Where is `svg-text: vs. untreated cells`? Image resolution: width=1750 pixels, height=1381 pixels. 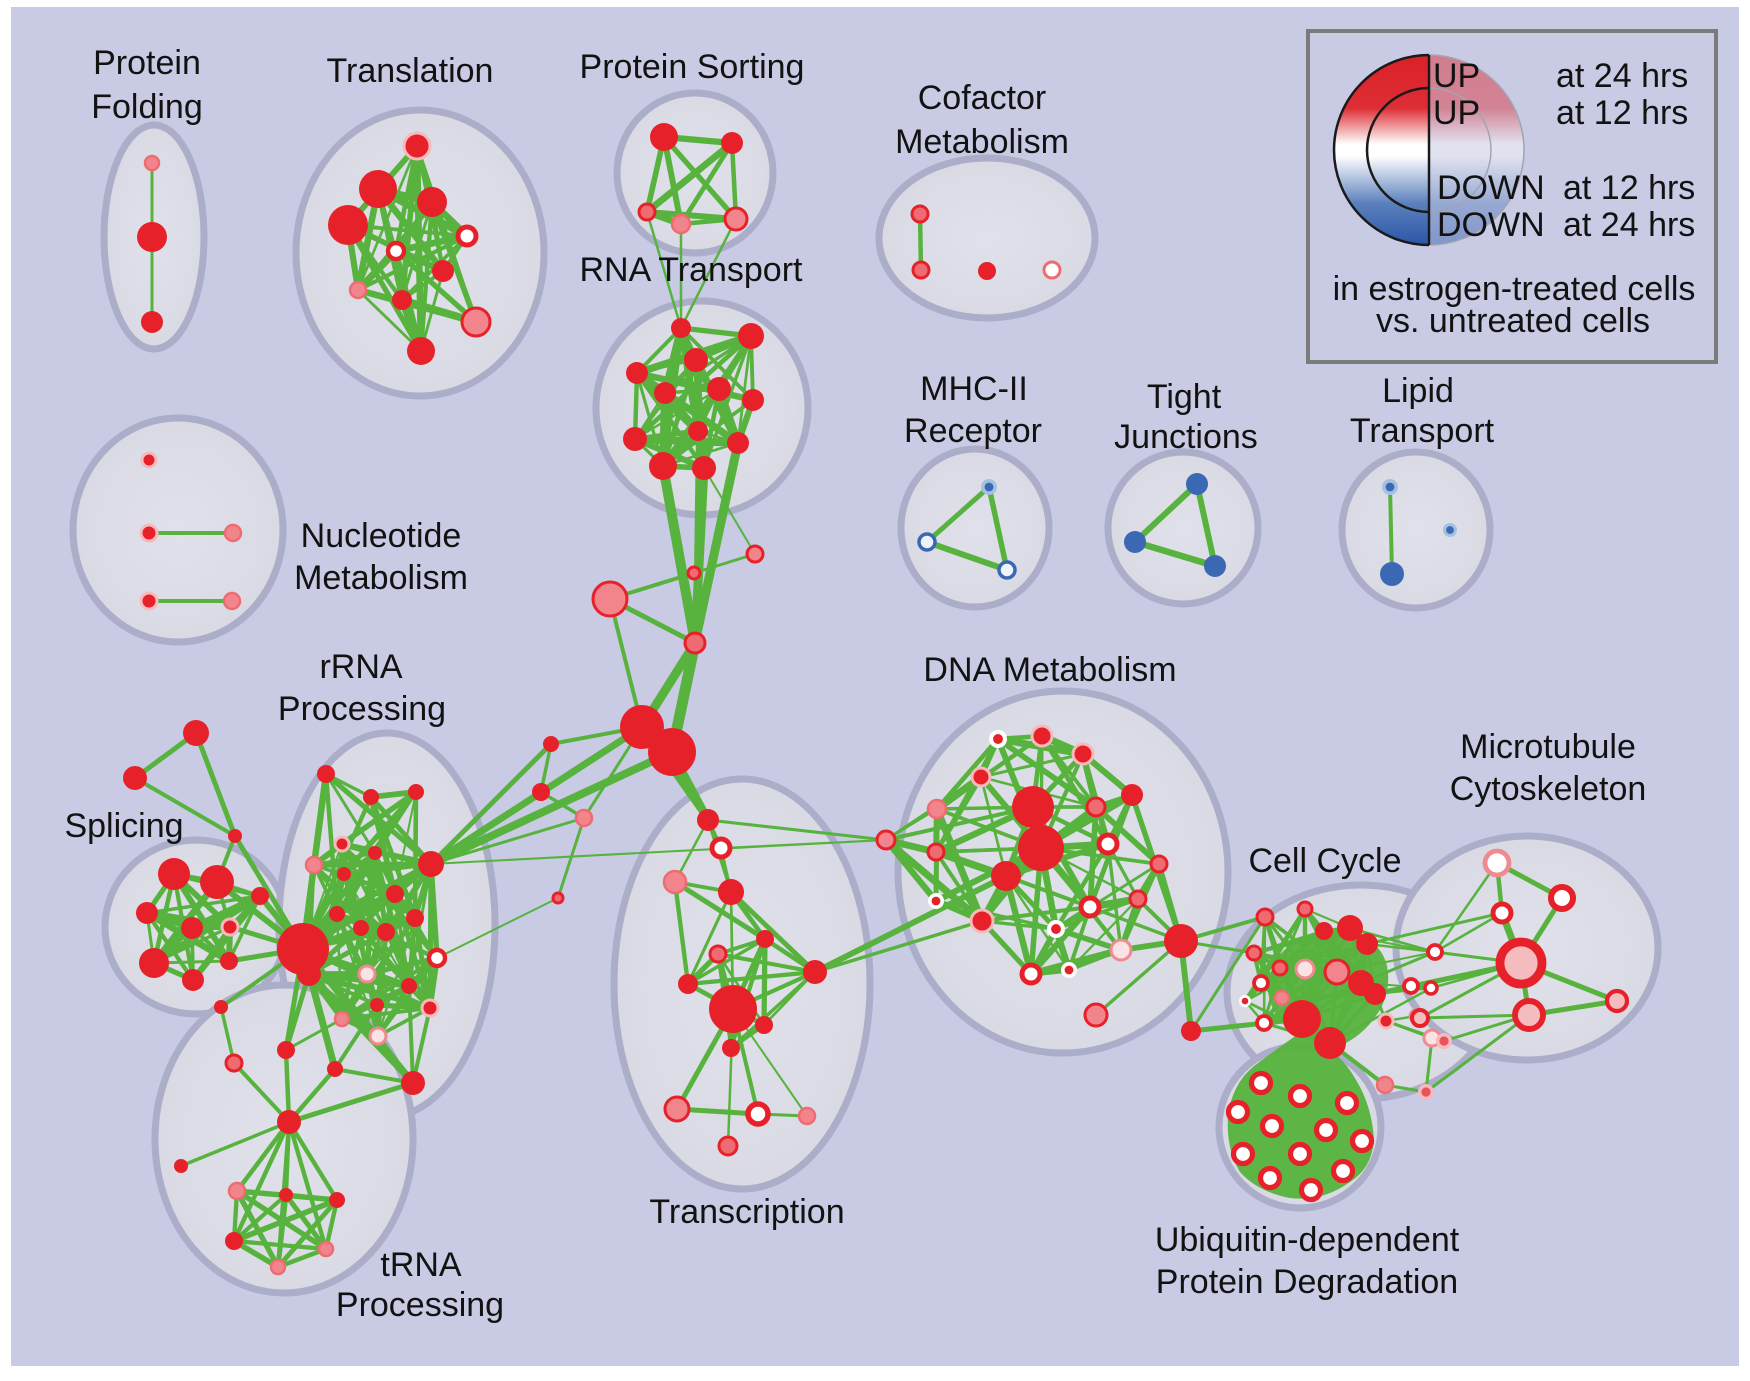 svg-text: vs. untreated cells is located at coordinates (1513, 321).